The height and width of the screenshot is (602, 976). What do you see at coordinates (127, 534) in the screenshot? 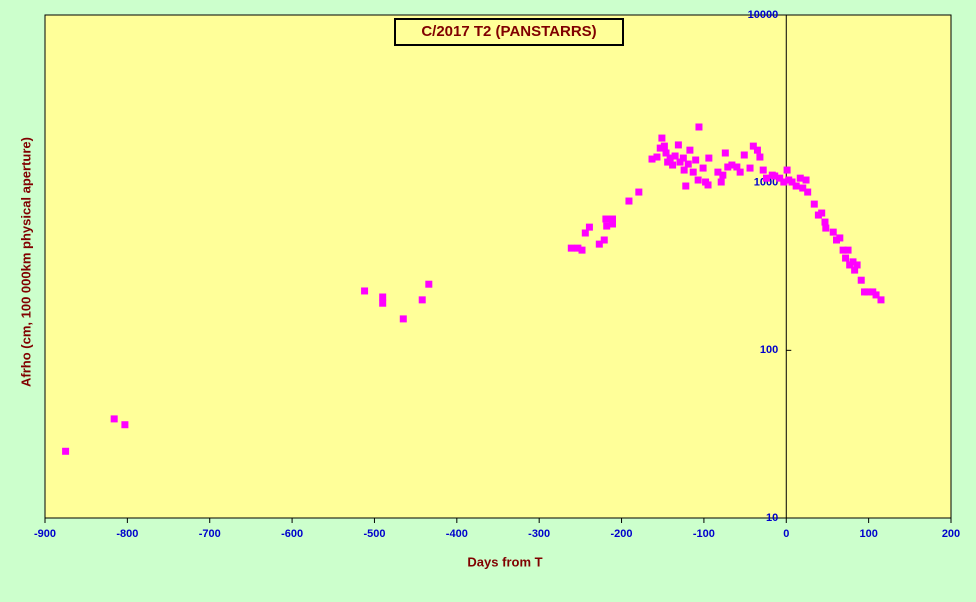
I see `x-tick-label: -800` at bounding box center [127, 534].